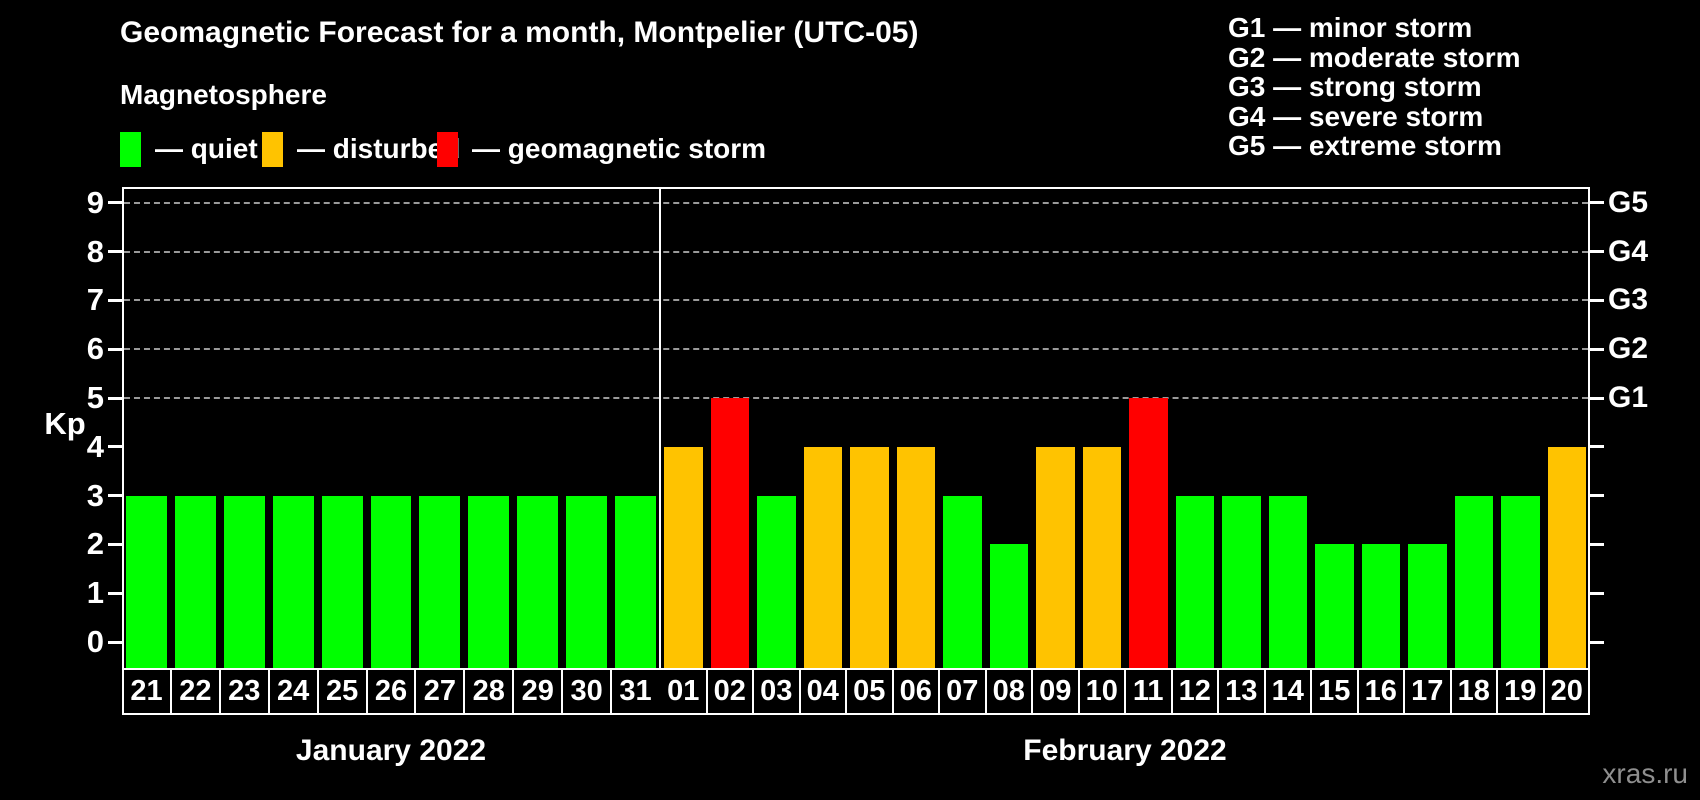  What do you see at coordinates (856, 398) in the screenshot?
I see `gridline-kp5` at bounding box center [856, 398].